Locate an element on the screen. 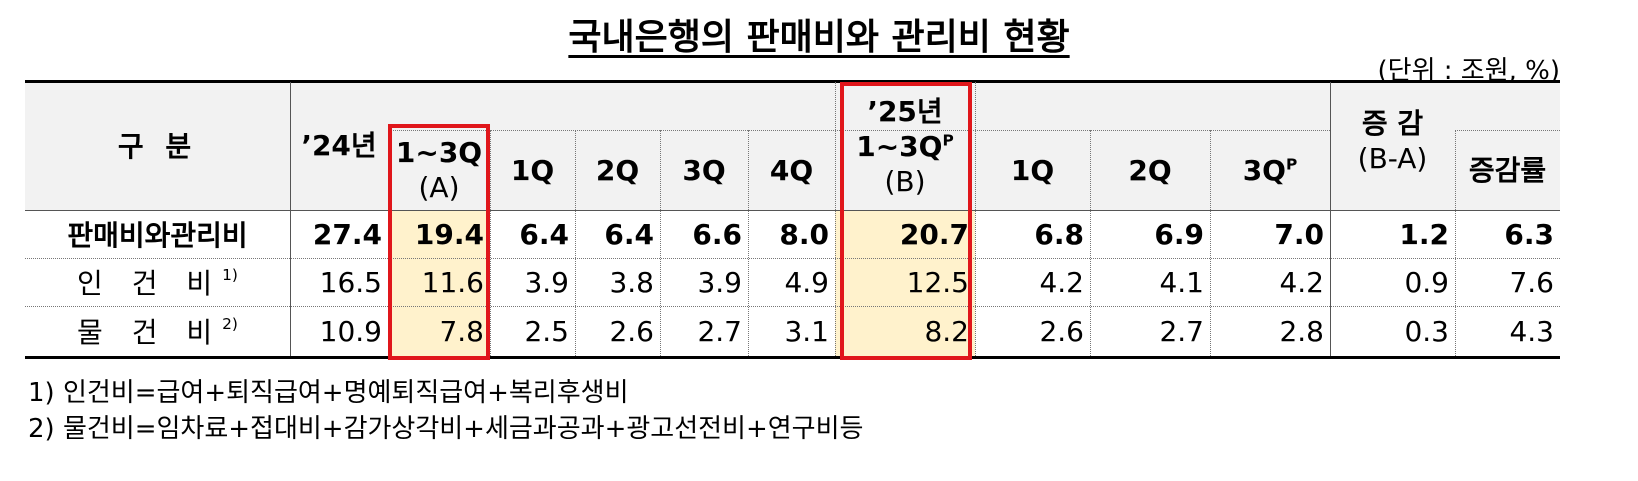  header-text: (B-A) is located at coordinates (1392, 158).